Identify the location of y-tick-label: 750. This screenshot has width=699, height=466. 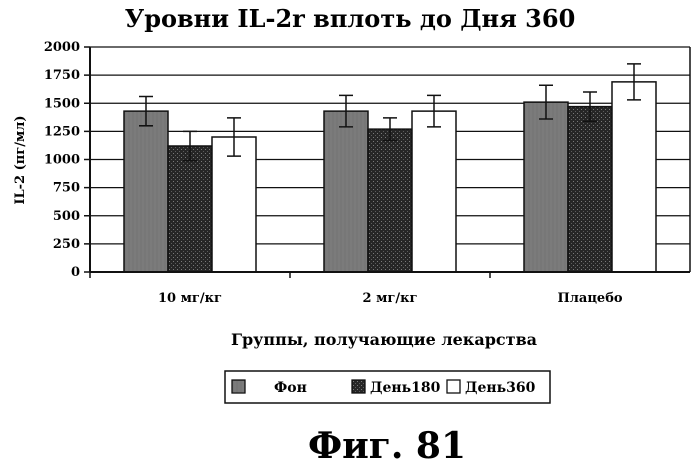
(66, 188).